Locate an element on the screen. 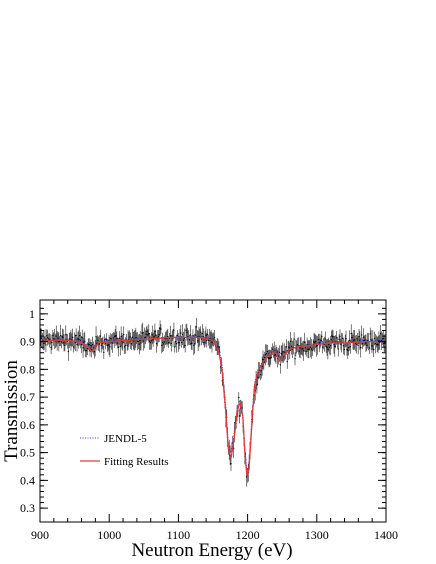  x-axis-title: Neutron Energy (eV) is located at coordinates (211, 550).